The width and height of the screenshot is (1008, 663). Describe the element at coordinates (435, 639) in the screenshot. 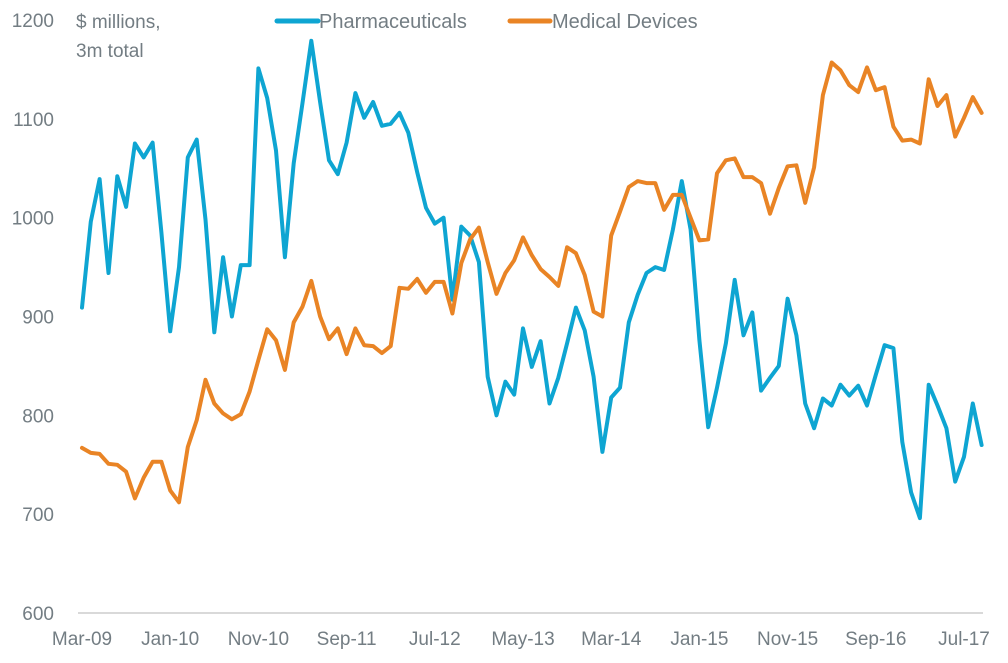

I see `x-tick-label: Jul-12` at that location.